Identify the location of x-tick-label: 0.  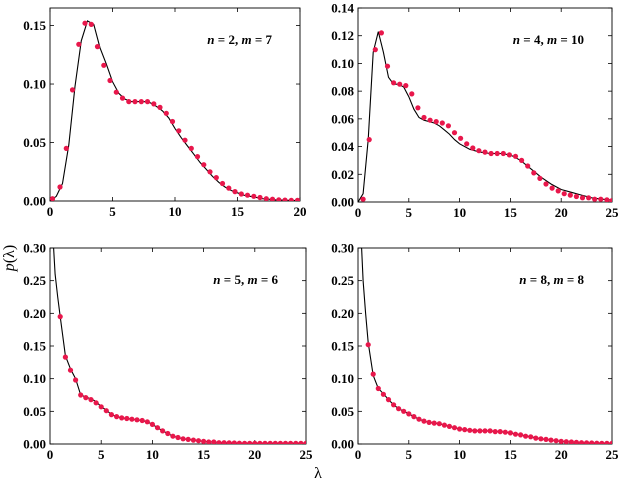
(50, 211).